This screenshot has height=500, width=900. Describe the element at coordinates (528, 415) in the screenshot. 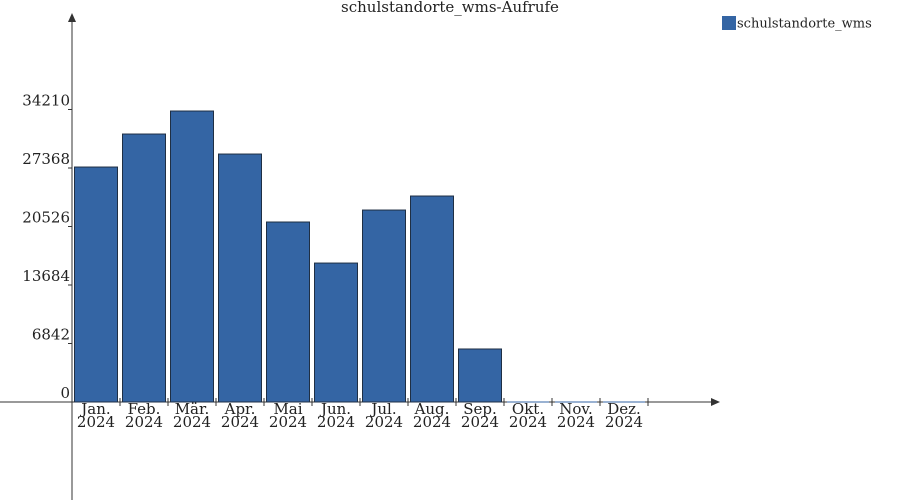

I see `x-tick-label: Okt. 2024` at that location.